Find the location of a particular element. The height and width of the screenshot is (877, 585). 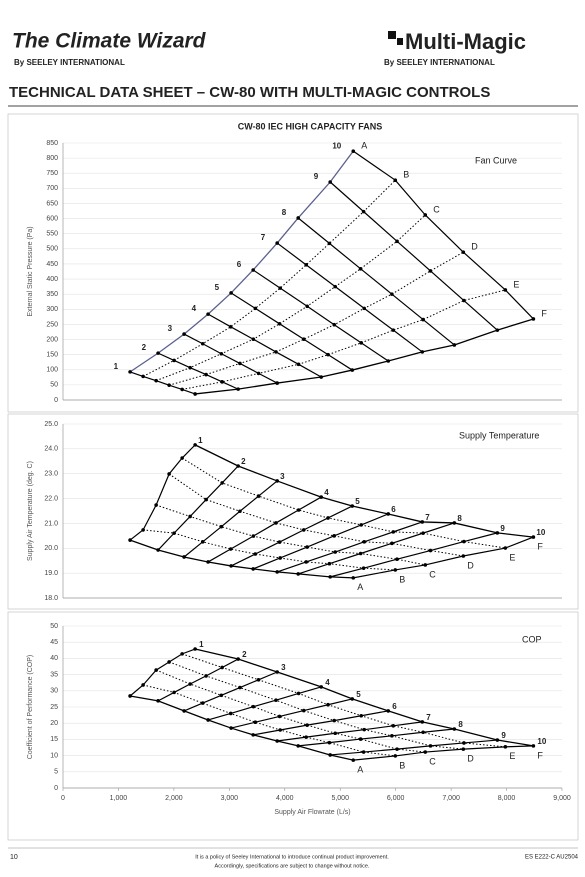

speed-label: 10 is located at coordinates (336, 145).